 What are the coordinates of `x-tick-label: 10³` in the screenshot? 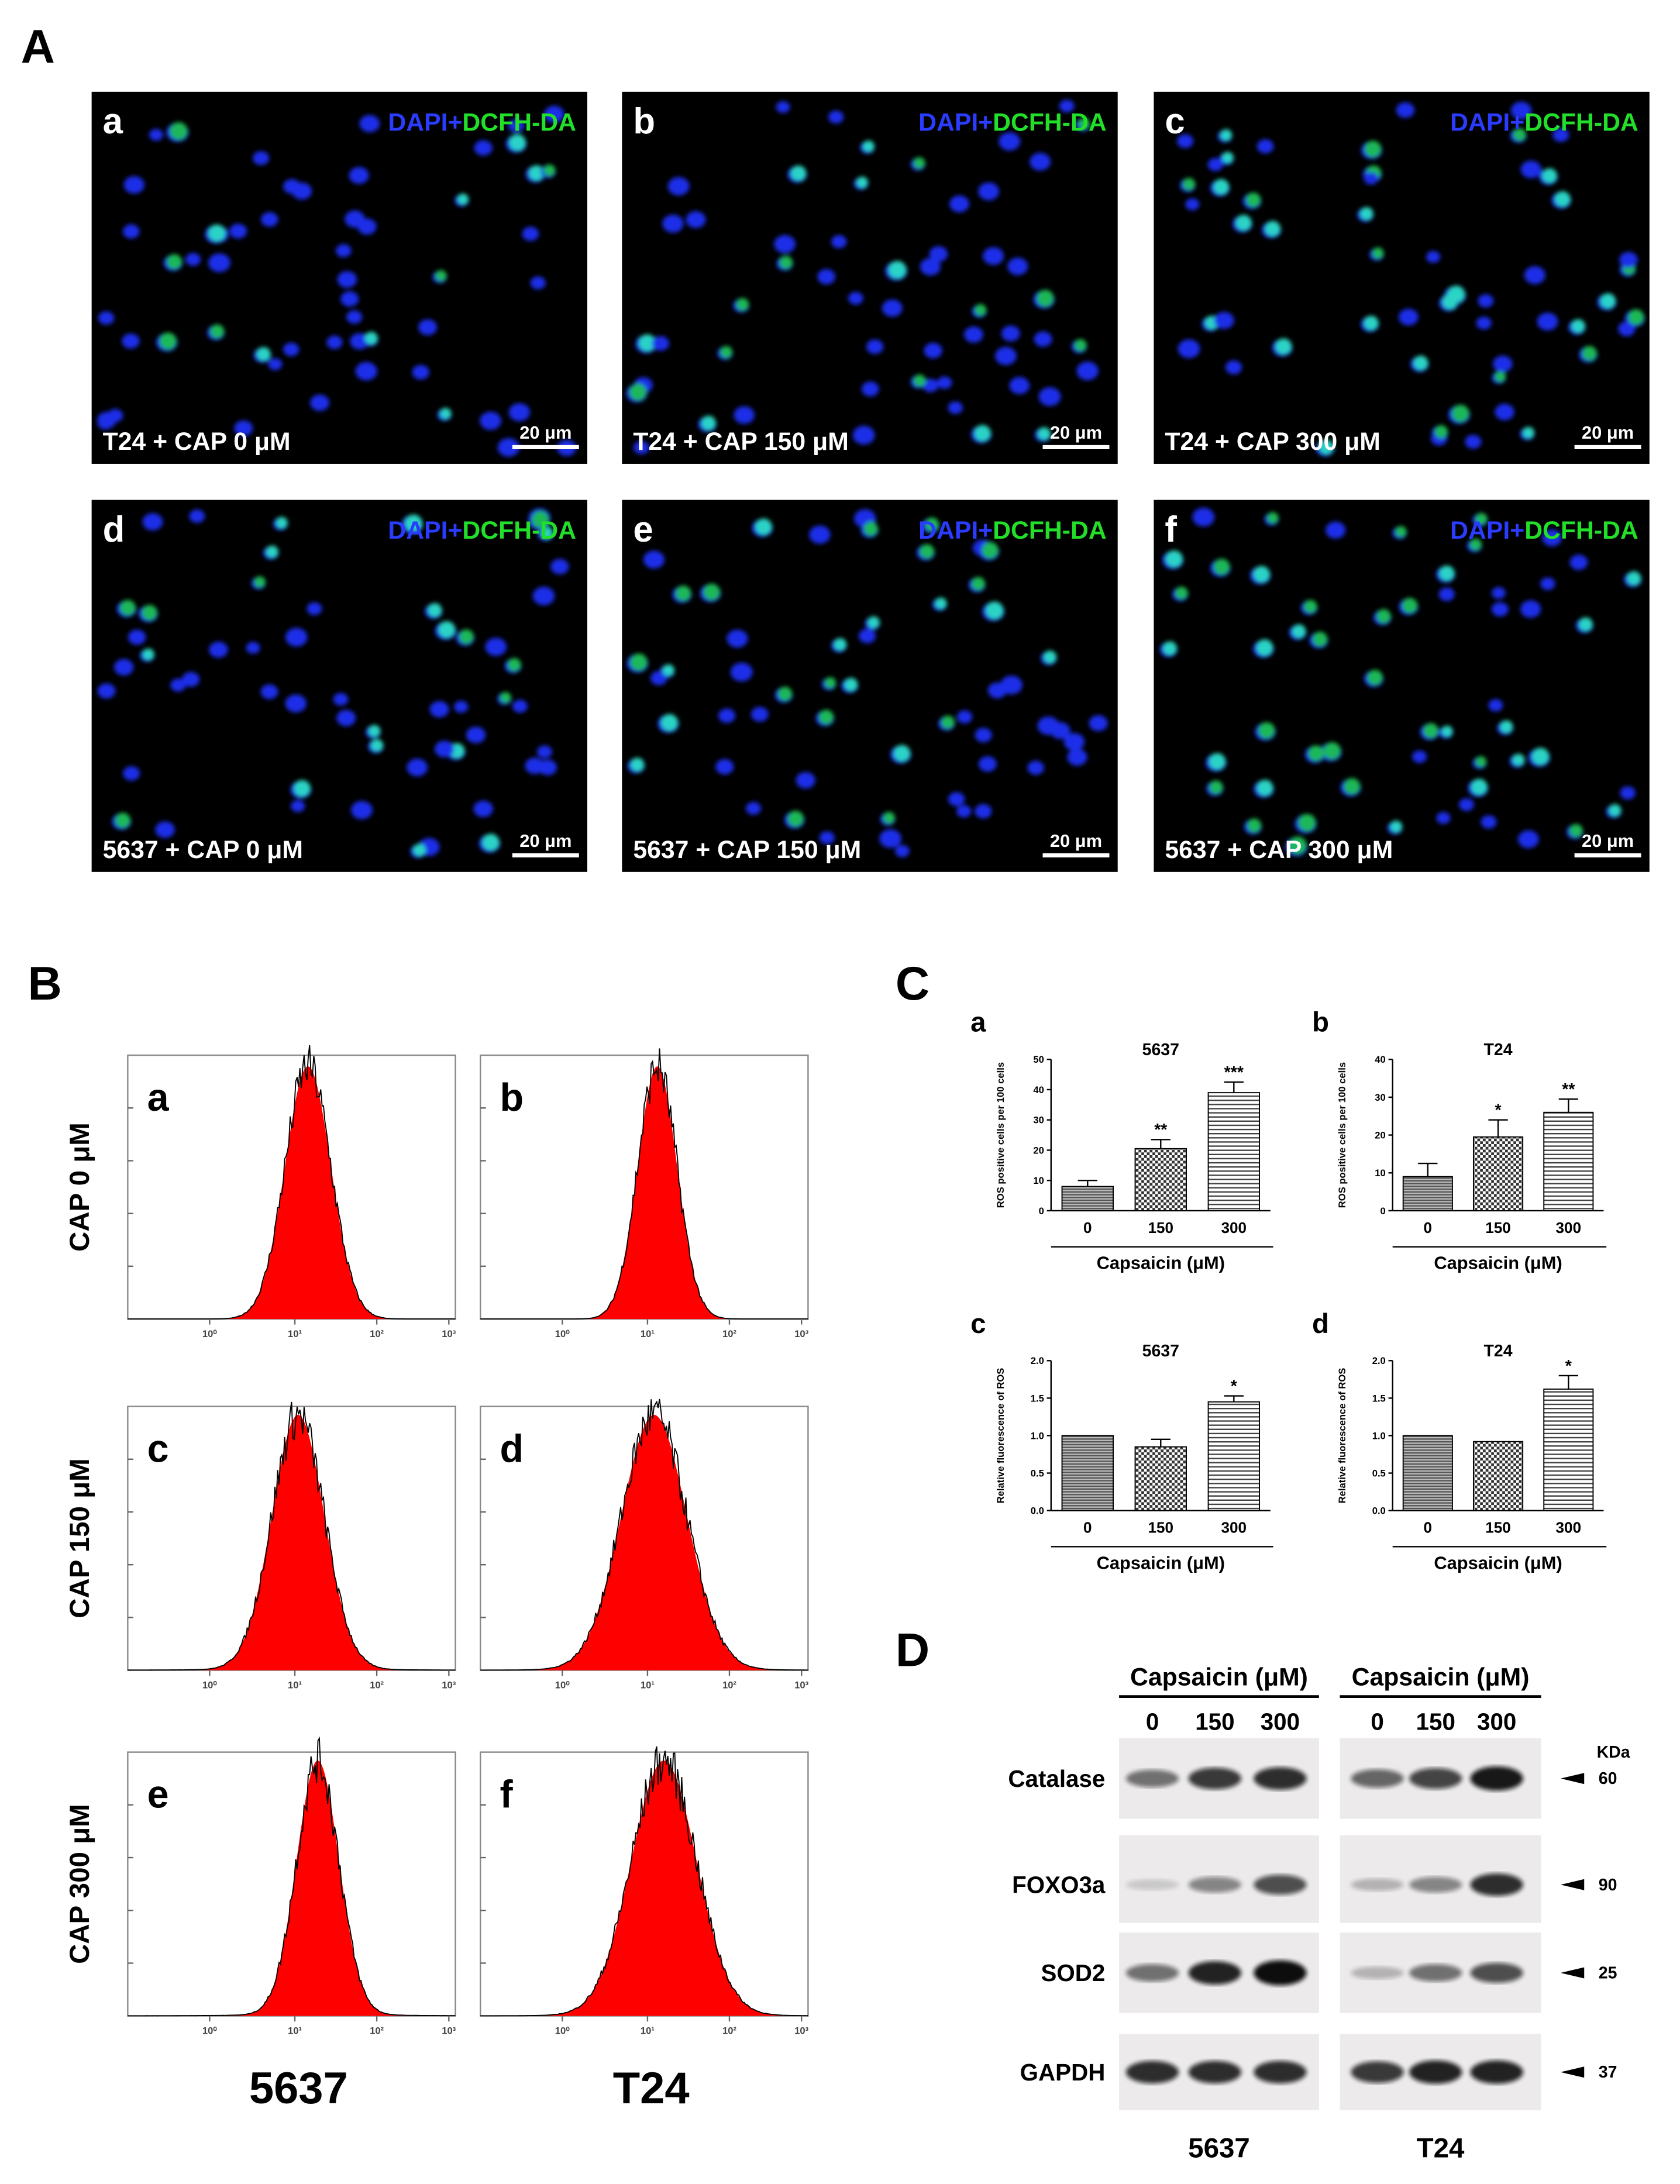 It's located at (449, 1684).